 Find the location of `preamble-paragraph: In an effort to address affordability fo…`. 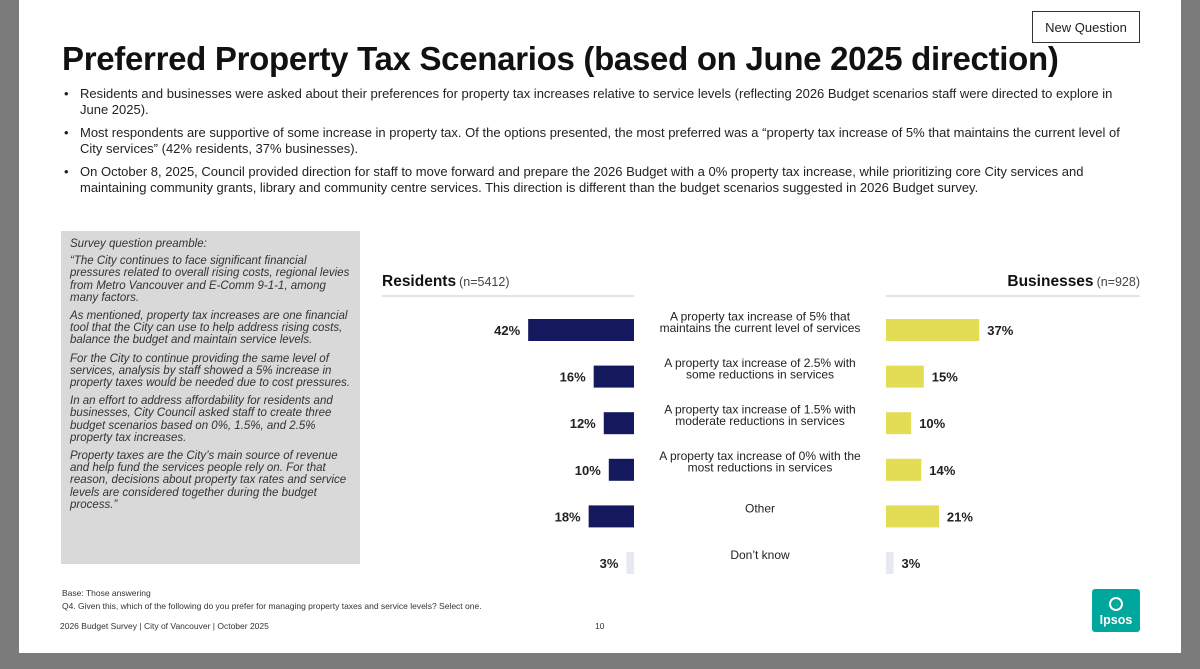

preamble-paragraph: In an effort to address affordability fo… is located at coordinates (201, 419).